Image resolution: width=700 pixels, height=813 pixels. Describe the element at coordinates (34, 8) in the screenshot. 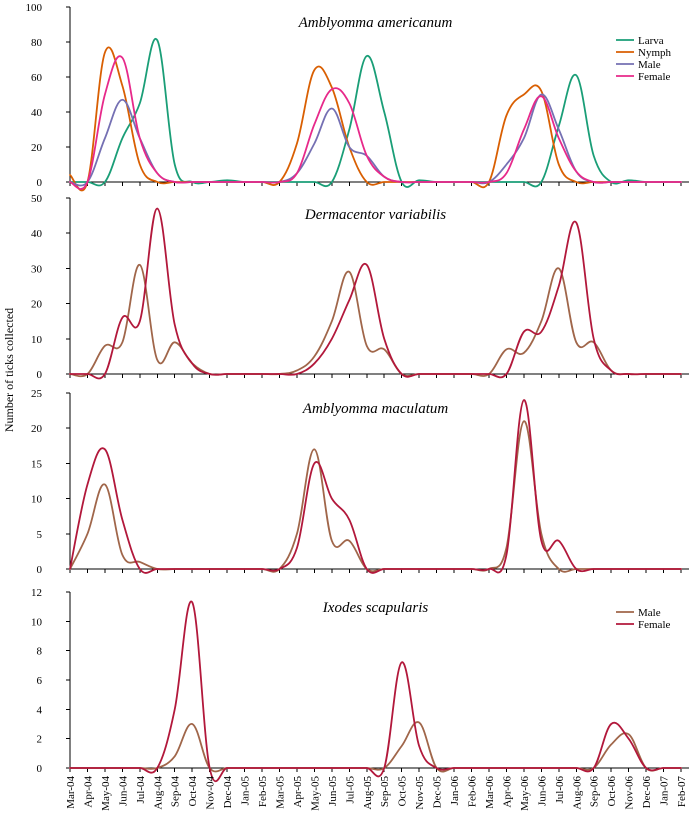

I see `y-tick-label: 100` at that location.